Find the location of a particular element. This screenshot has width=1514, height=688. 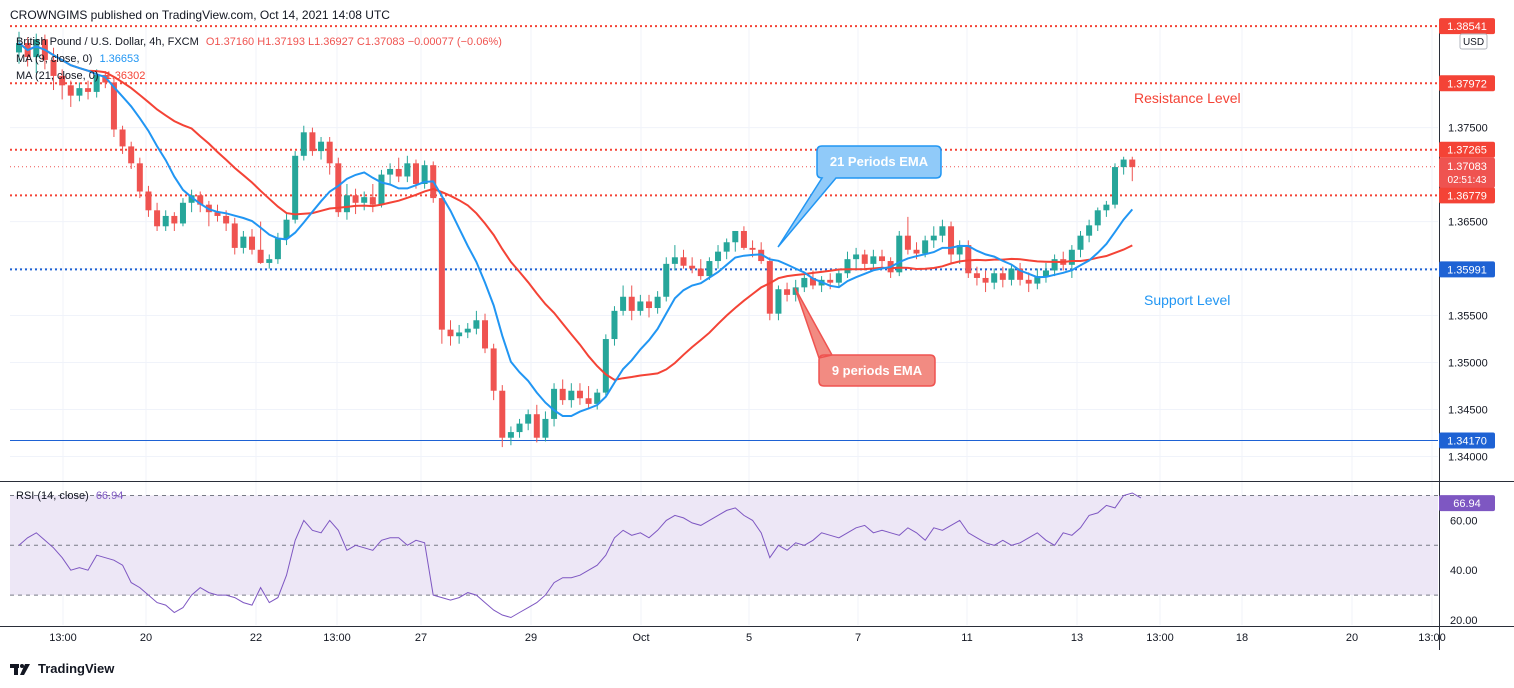

last-price-label: 1.37083 is located at coordinates (1467, 167).